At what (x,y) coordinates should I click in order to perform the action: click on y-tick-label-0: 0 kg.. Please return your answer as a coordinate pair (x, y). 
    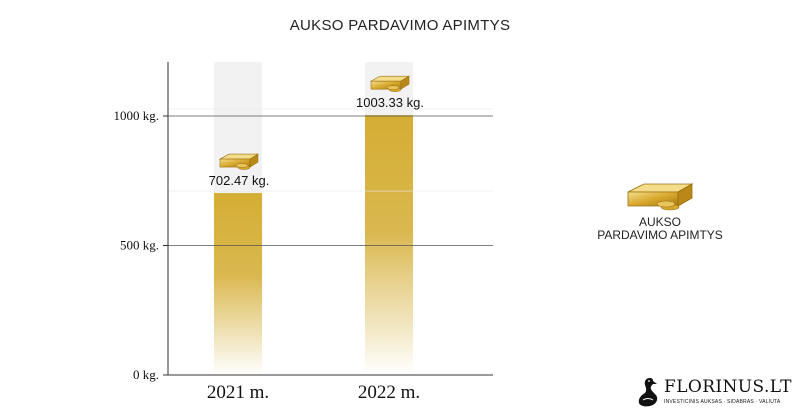
    Looking at the image, I should click on (146, 374).